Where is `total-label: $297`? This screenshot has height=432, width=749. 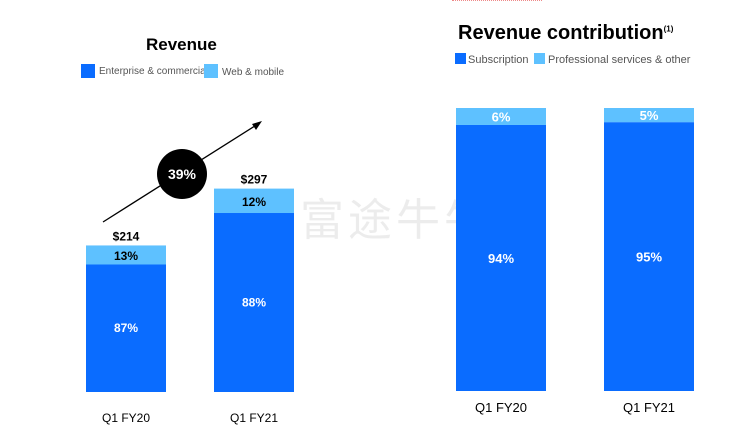 total-label: $297 is located at coordinates (254, 180).